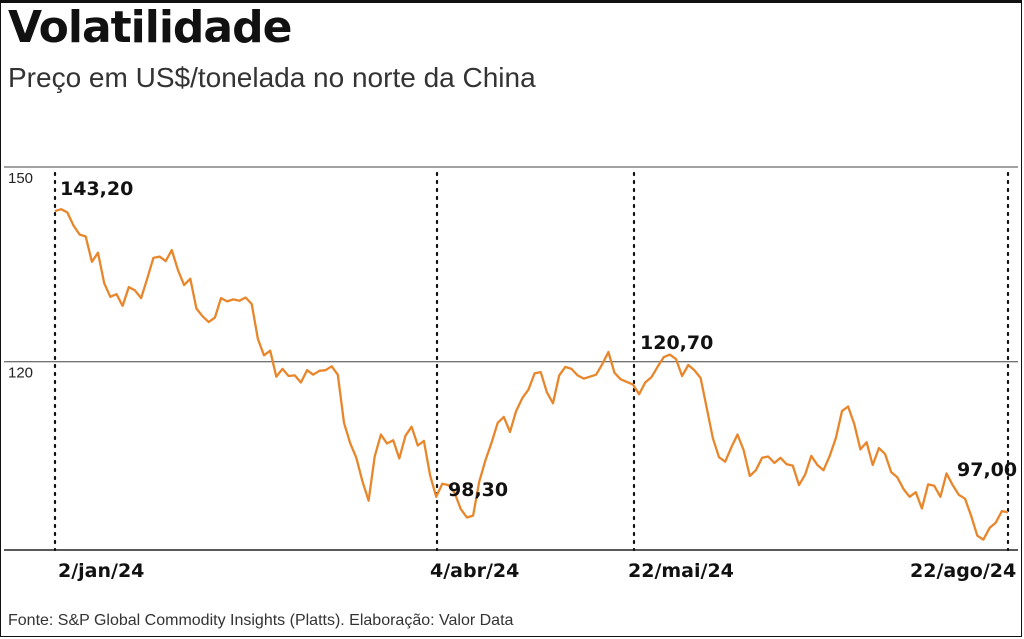 The height and width of the screenshot is (639, 1024). I want to click on y-tick-label-150: 150, so click(20, 178).